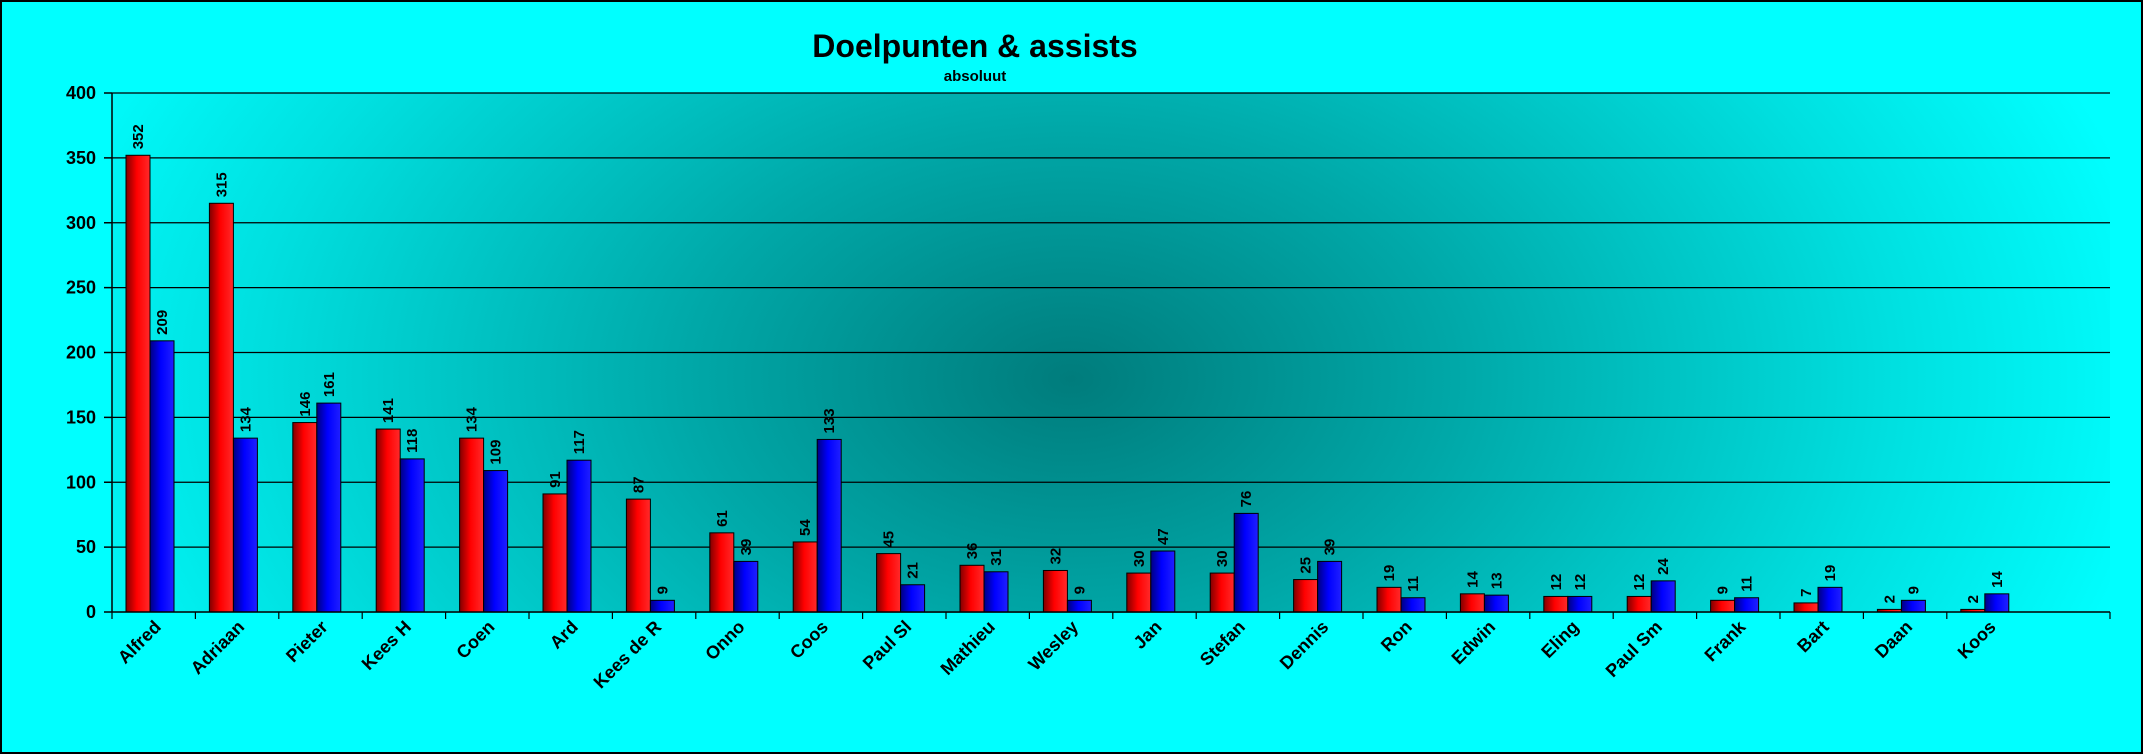 The image size is (2143, 754). Describe the element at coordinates (305, 404) in the screenshot. I see `data-label: 146` at that location.